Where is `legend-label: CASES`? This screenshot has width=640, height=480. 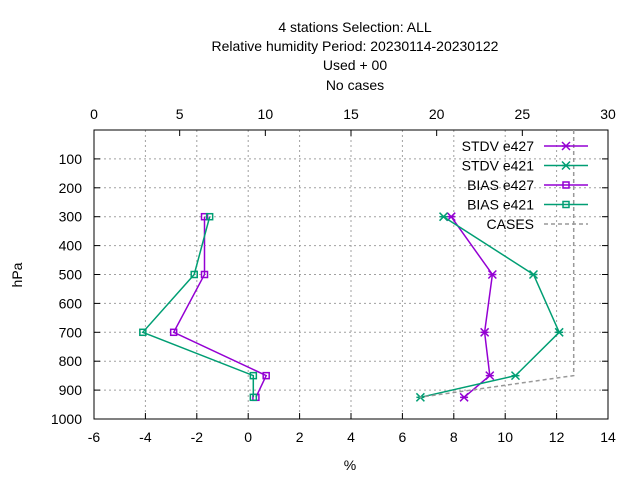 legend-label: CASES is located at coordinates (510, 224).